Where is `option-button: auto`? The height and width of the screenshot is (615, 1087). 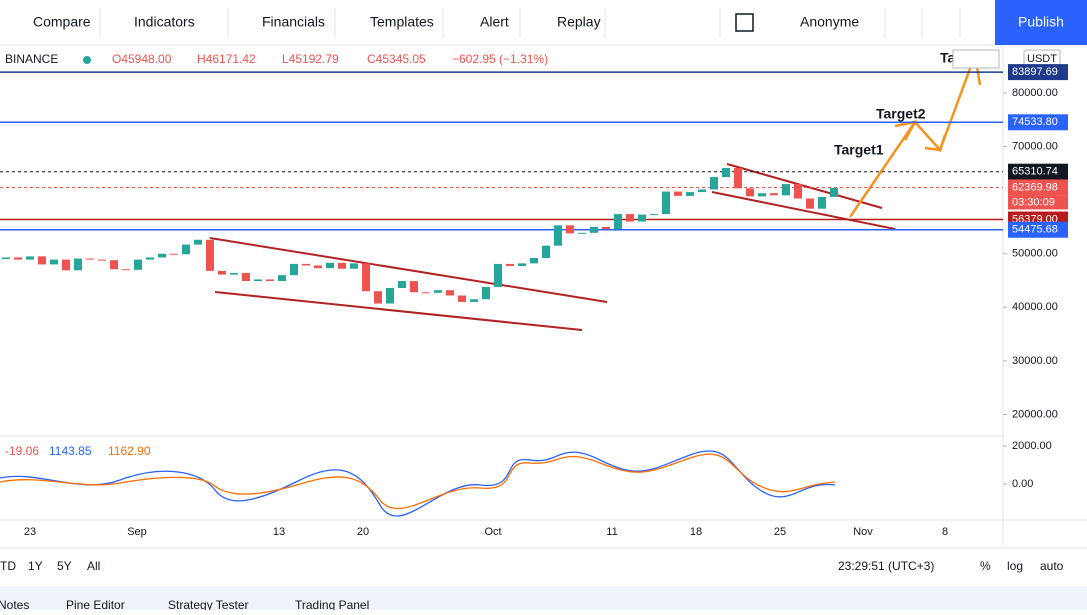
option-button: auto is located at coordinates (1052, 566).